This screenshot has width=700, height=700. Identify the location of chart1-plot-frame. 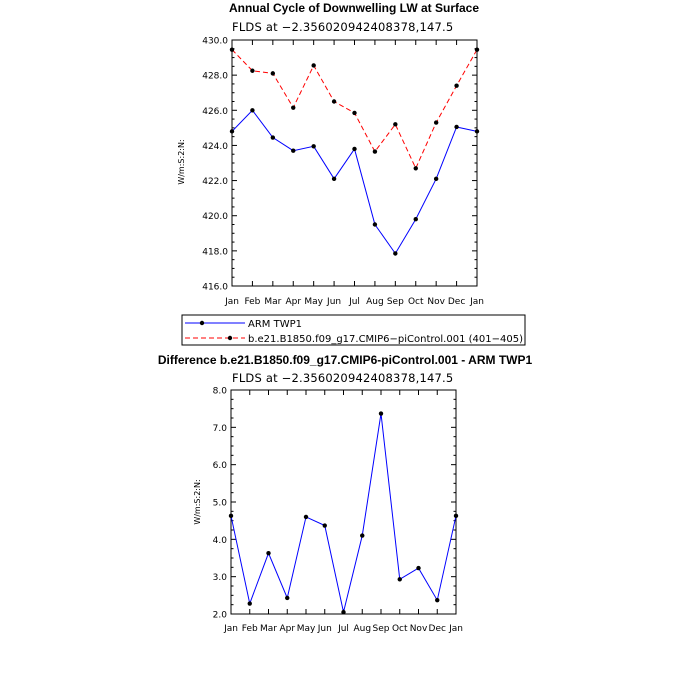
(354, 163).